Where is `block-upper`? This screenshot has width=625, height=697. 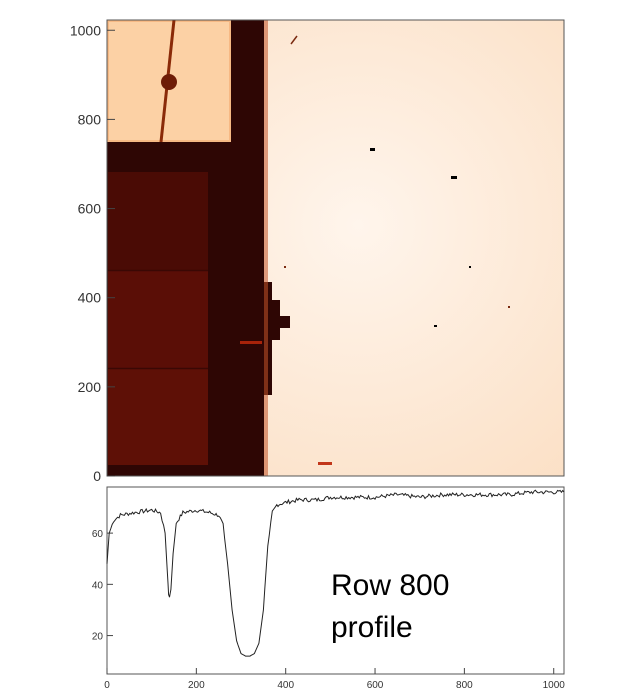 block-upper is located at coordinates (158, 221).